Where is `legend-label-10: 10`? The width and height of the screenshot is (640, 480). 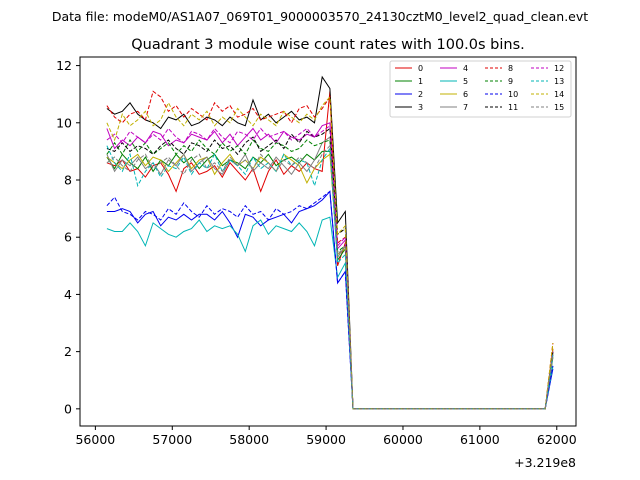 legend-label-10: 10 is located at coordinates (513, 94).